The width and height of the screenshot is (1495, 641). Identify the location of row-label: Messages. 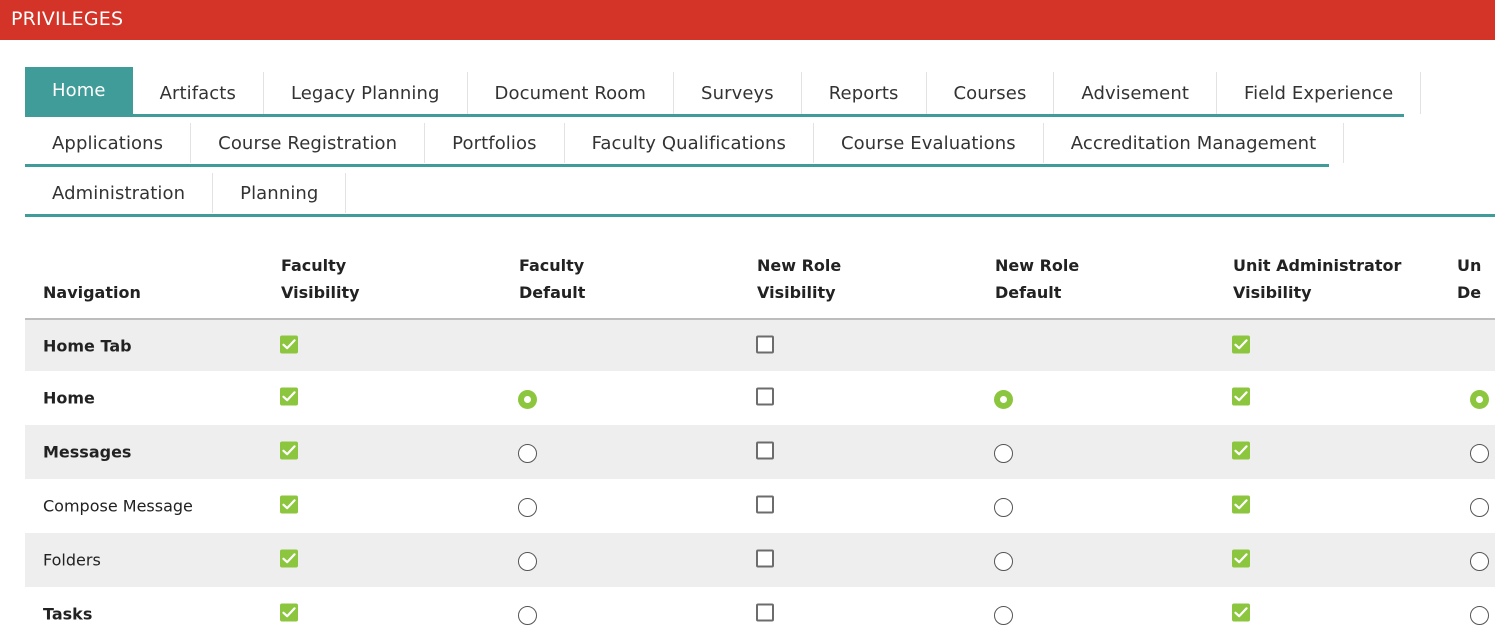
(87, 452).